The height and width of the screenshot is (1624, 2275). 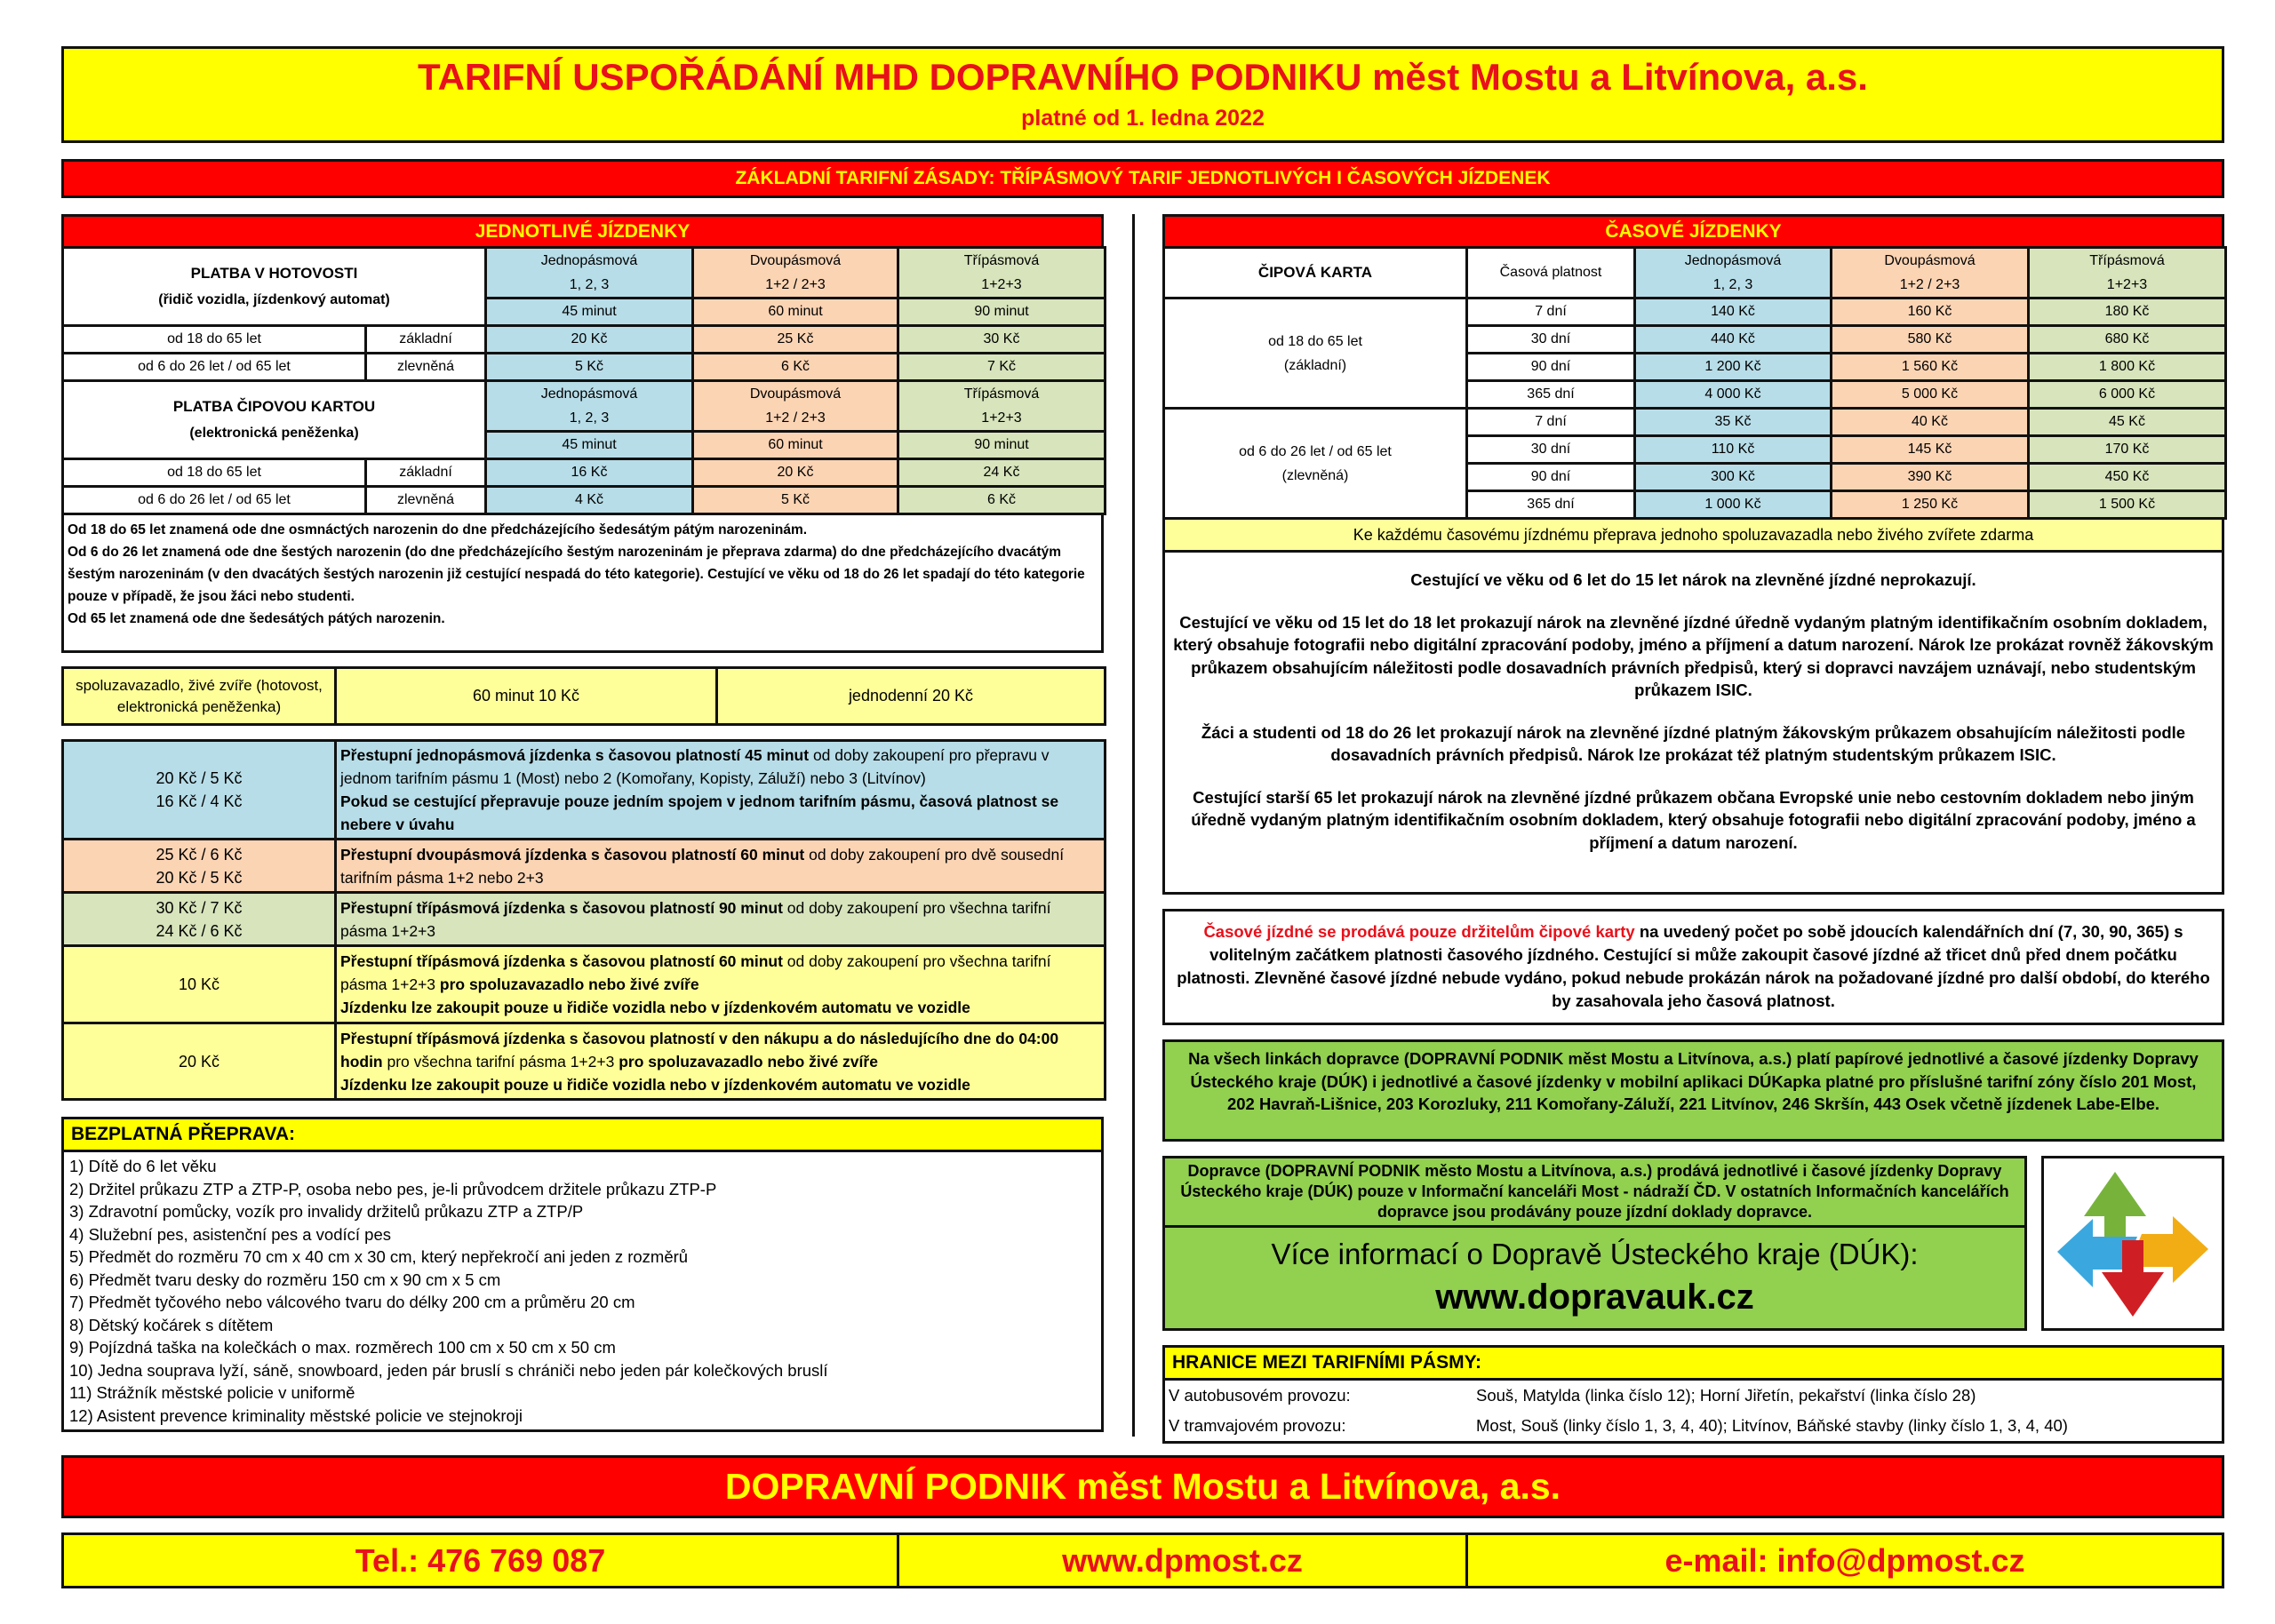 I want to click on payment-subtitle: (elektronická peněženka), so click(x=274, y=433).